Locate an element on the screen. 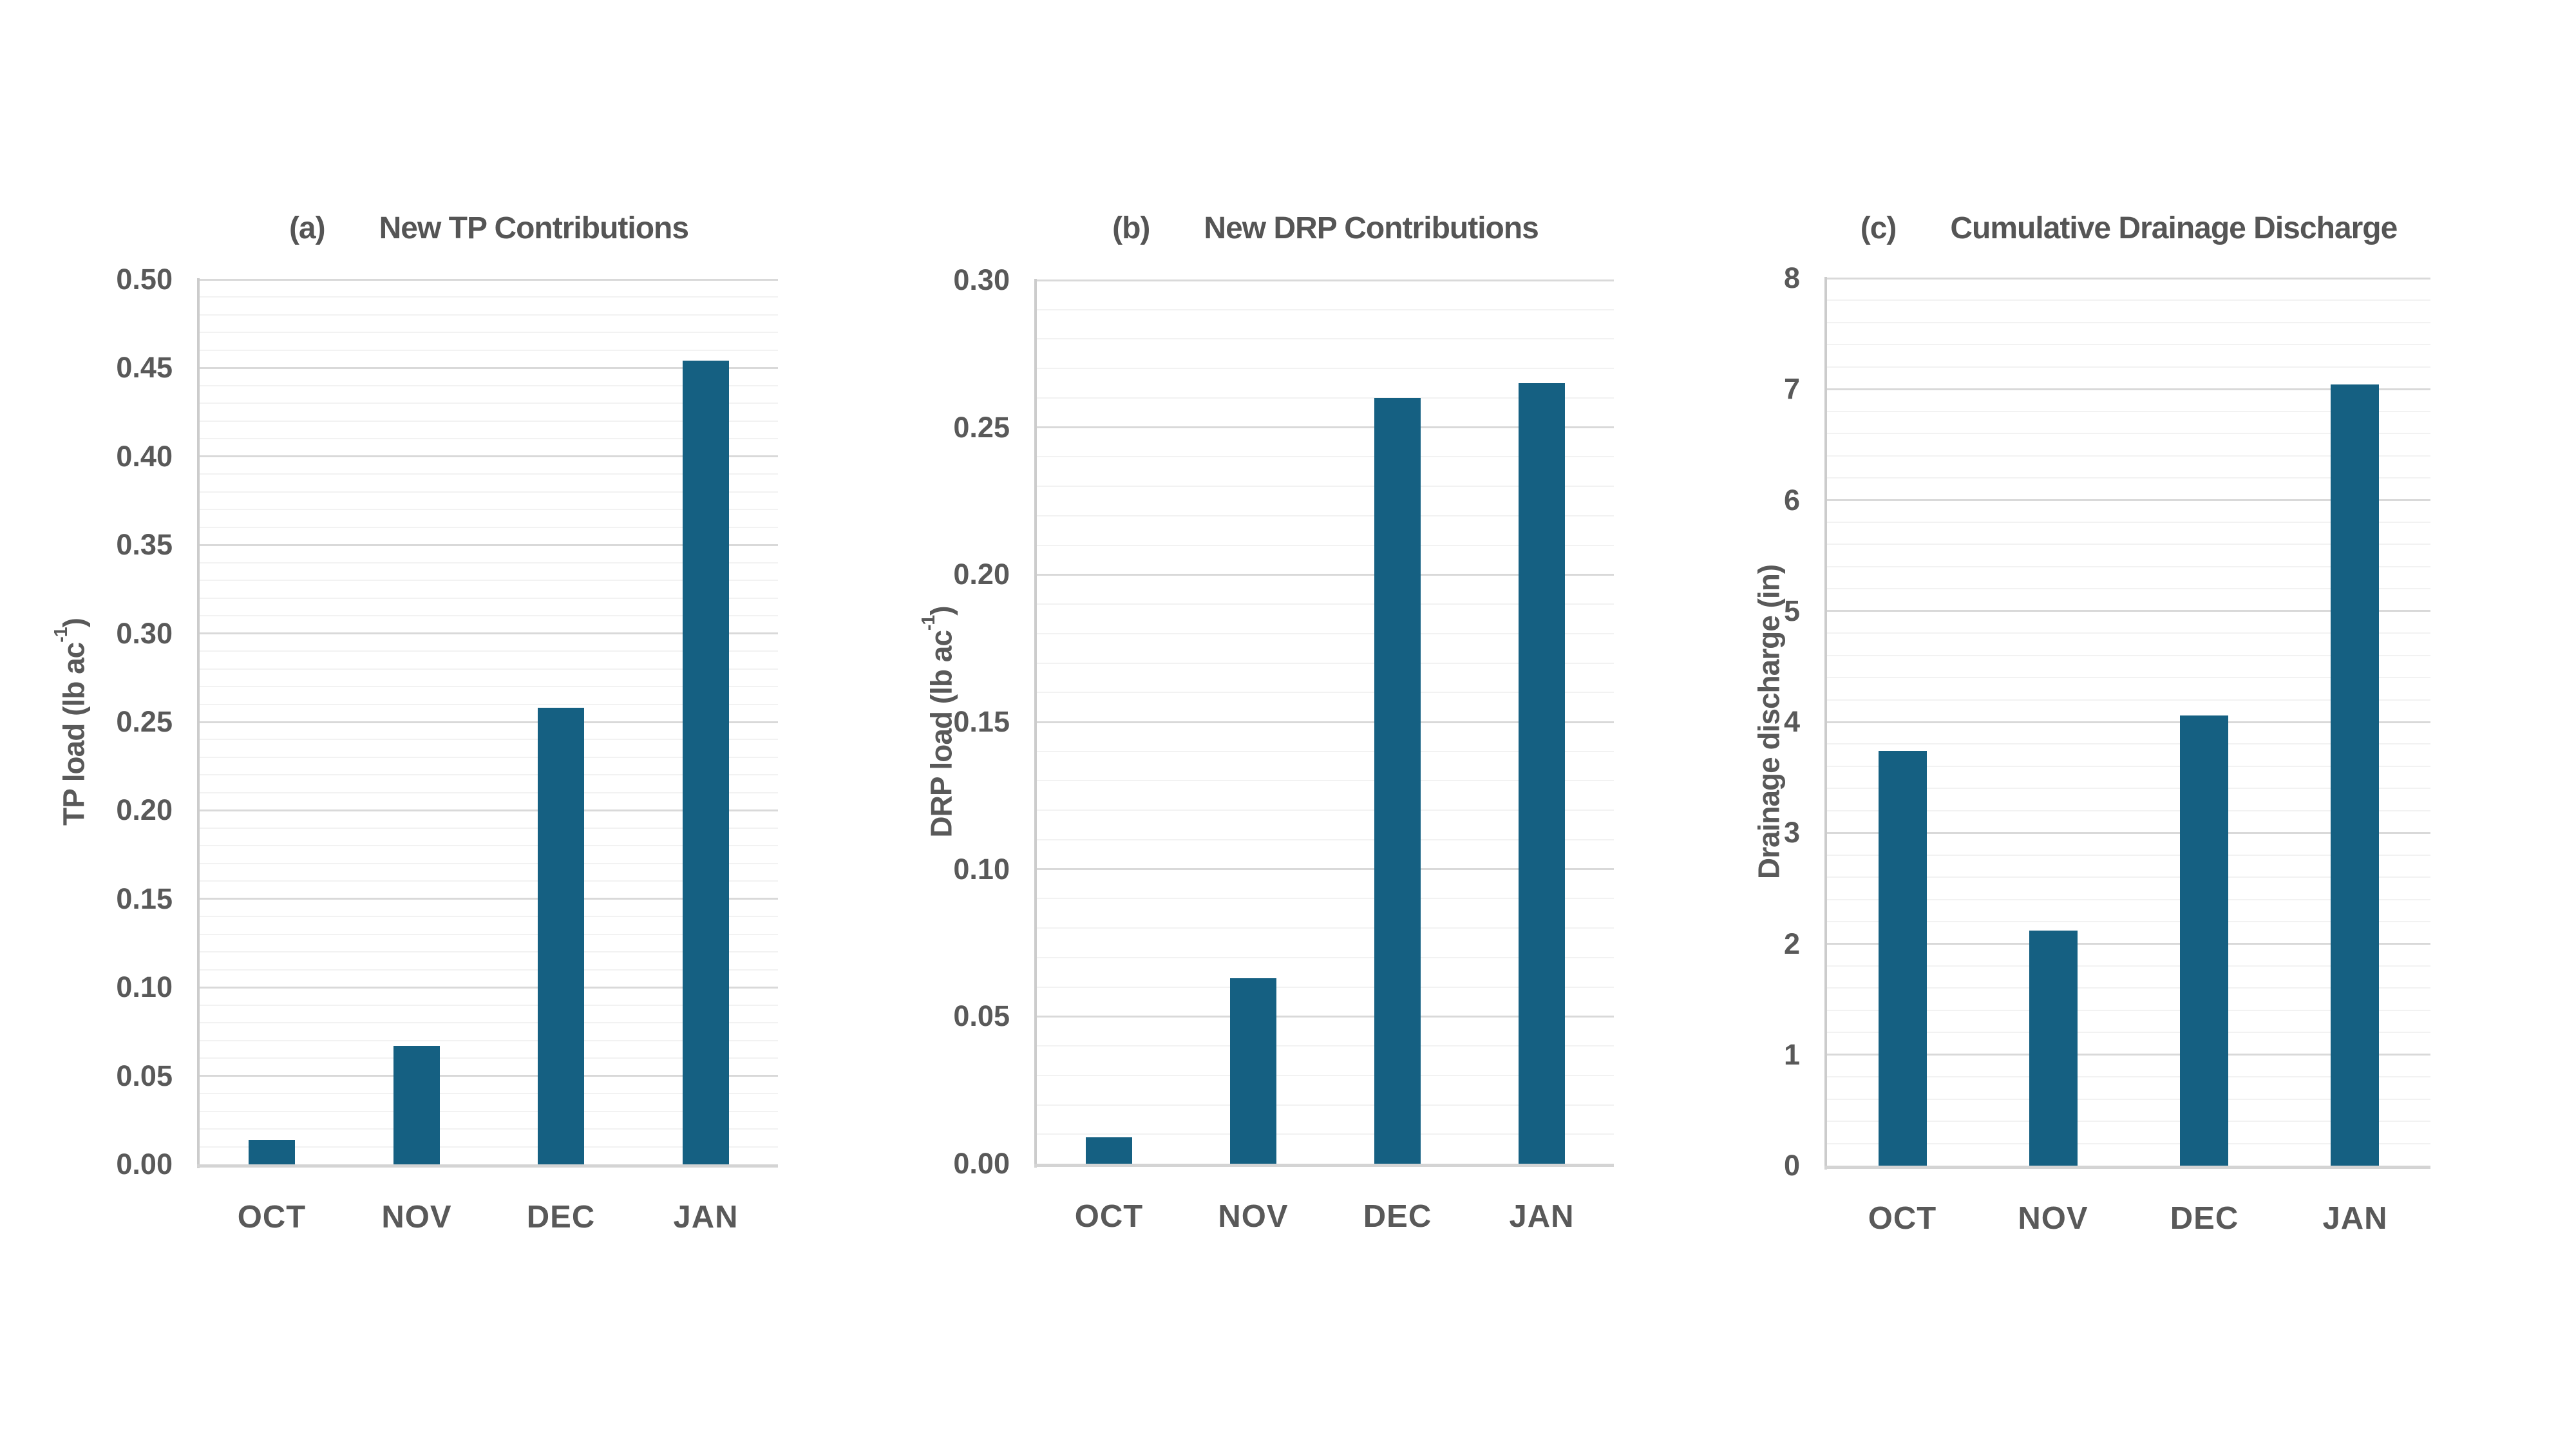 The width and height of the screenshot is (2576, 1449). y-tick-label: 2 is located at coordinates (1791, 943).